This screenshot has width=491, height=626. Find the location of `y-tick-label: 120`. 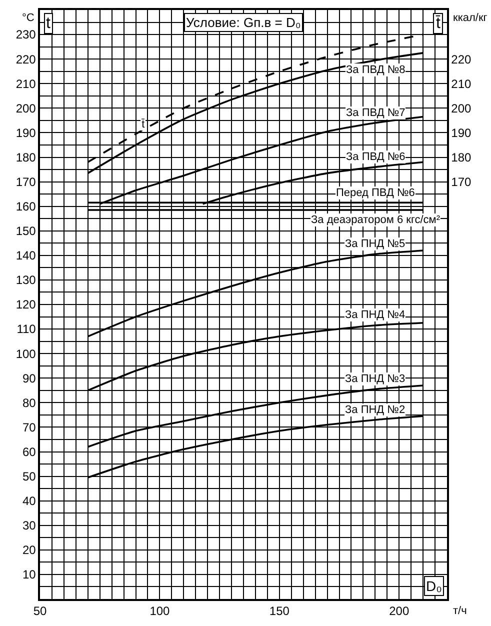

y-tick-label: 120 is located at coordinates (26, 305).